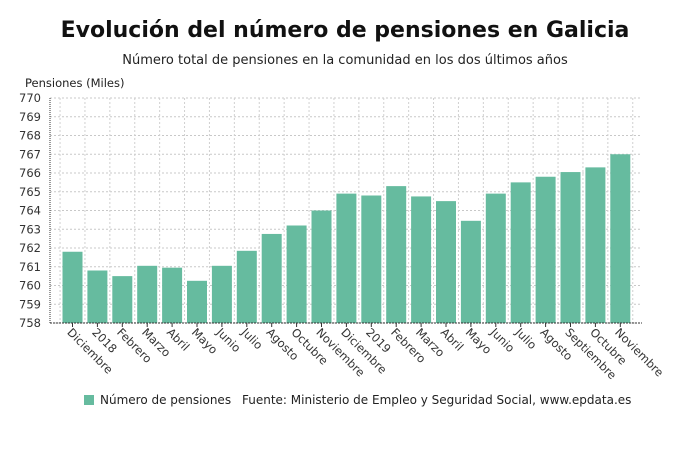 The height and width of the screenshot is (465, 690). What do you see at coordinates (30, 304) in the screenshot?
I see `y-tick-label: 759` at bounding box center [30, 304].